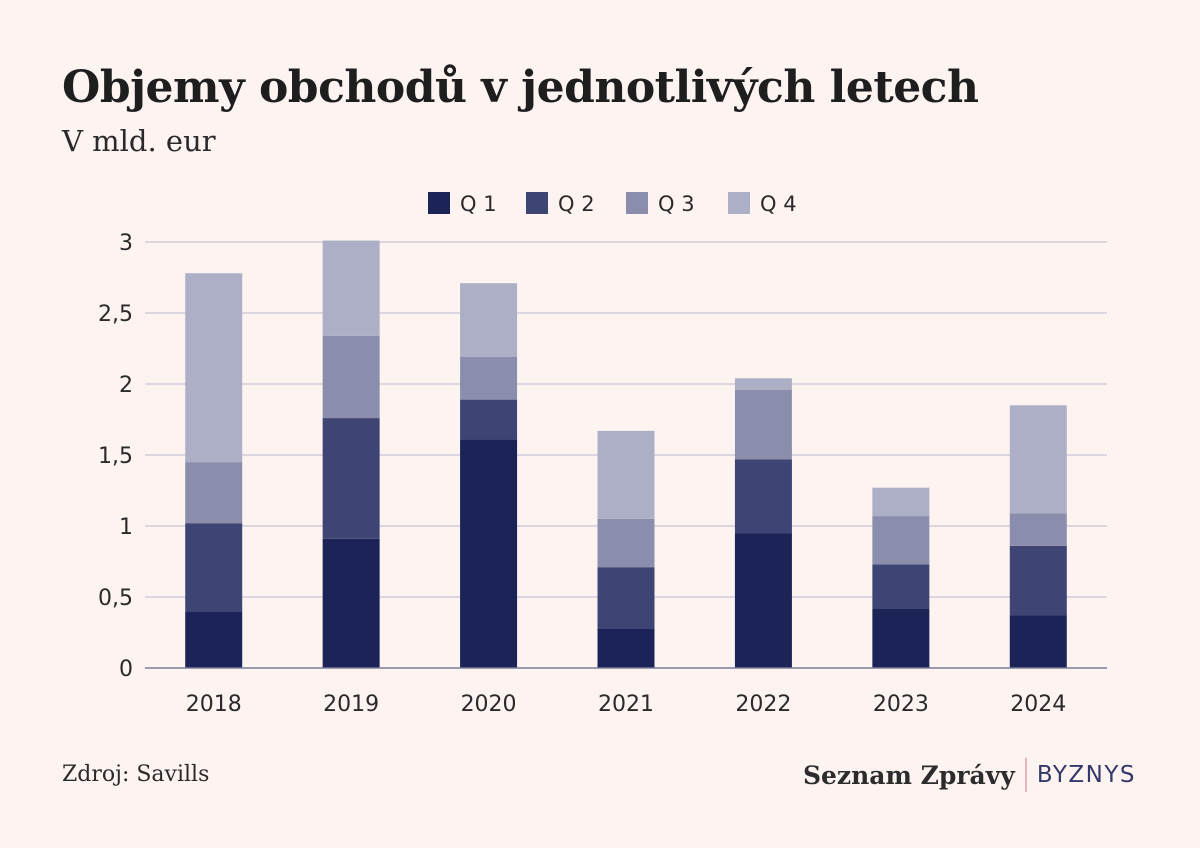 The image size is (1200, 848). I want to click on y-tick-label: 1,5, so click(115, 456).